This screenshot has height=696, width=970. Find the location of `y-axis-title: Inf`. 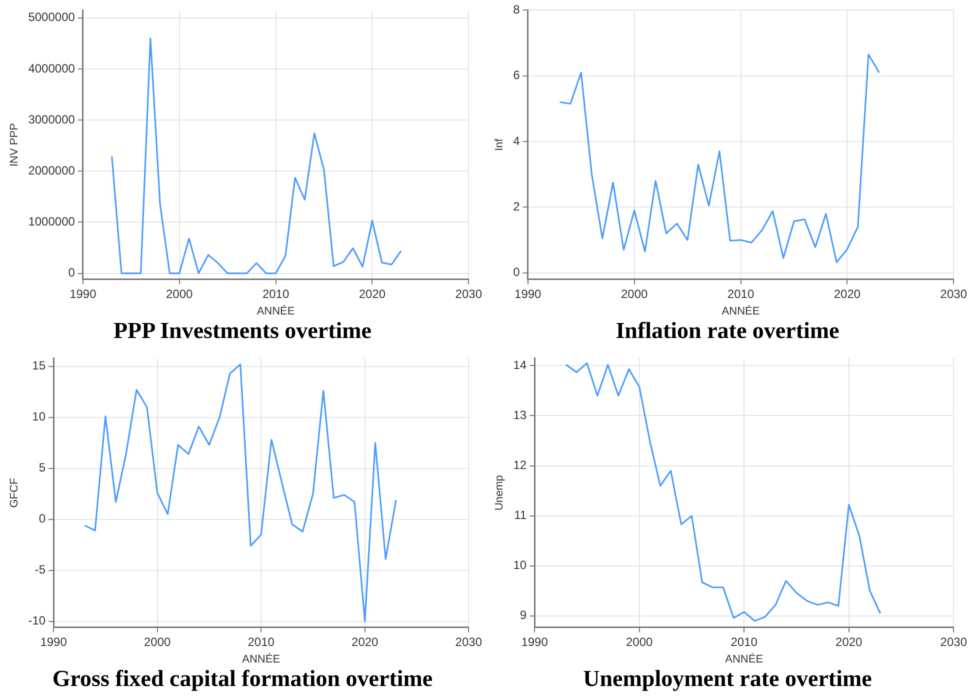

y-axis-title: Inf is located at coordinates (500, 144).